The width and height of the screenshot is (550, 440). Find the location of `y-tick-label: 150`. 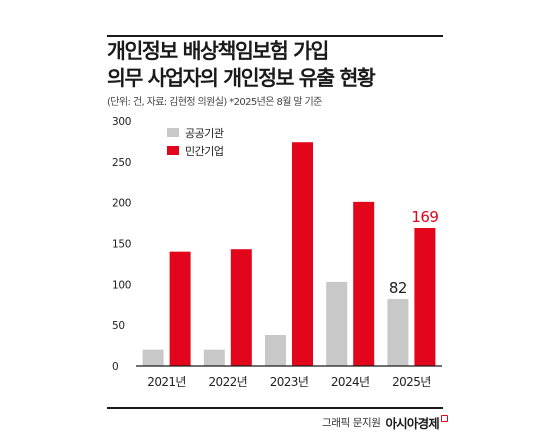

y-tick-label: 150 is located at coordinates (121, 245).